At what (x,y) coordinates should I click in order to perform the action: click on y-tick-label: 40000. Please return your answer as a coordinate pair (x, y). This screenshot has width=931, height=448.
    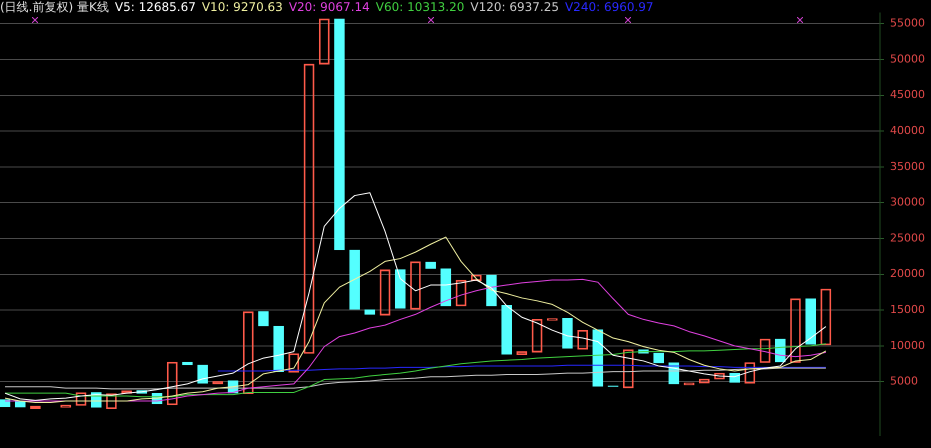
    Looking at the image, I should click on (907, 130).